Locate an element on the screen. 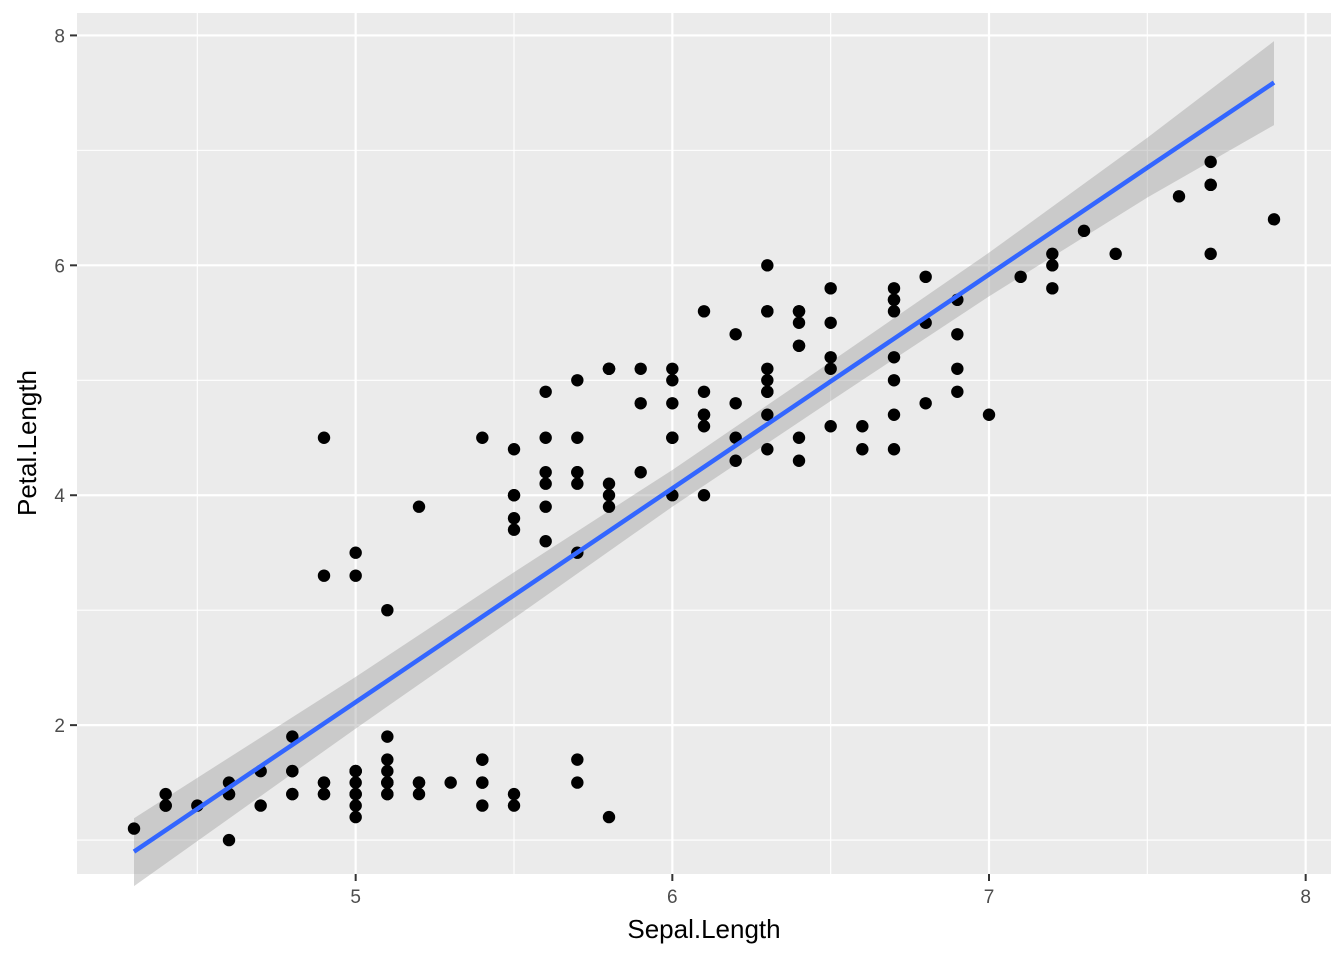 Image resolution: width=1344 pixels, height=960 pixels. y-axis-title: Petal.Length is located at coordinates (27, 443).